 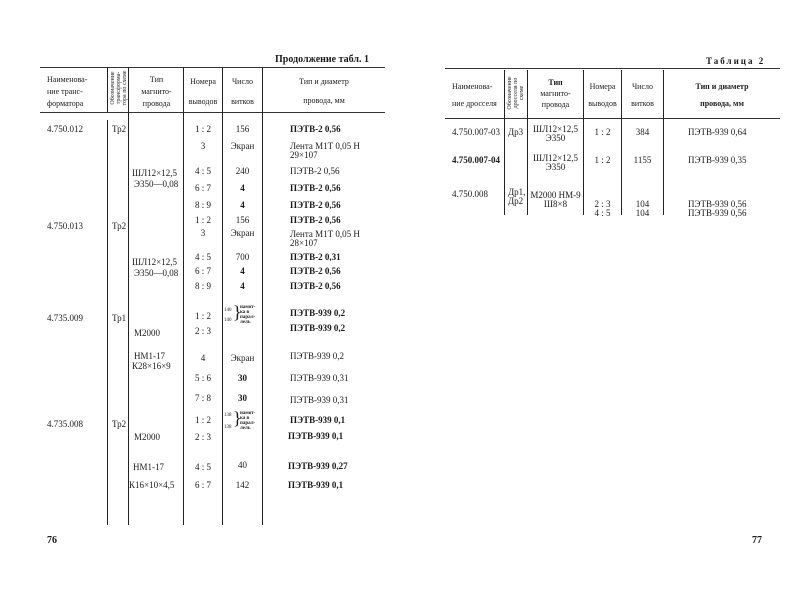 What do you see at coordinates (315, 257) in the screenshot?
I see `wire-type: ПЭТВ-2 0,31` at bounding box center [315, 257].